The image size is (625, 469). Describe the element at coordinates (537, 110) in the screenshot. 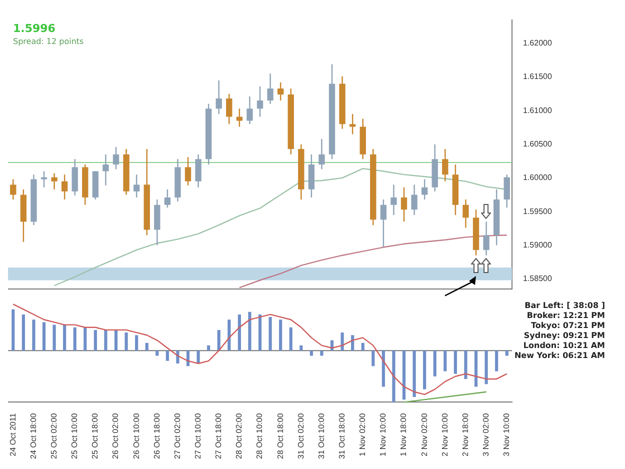

I see `y-tick-label: 1.61000` at that location.